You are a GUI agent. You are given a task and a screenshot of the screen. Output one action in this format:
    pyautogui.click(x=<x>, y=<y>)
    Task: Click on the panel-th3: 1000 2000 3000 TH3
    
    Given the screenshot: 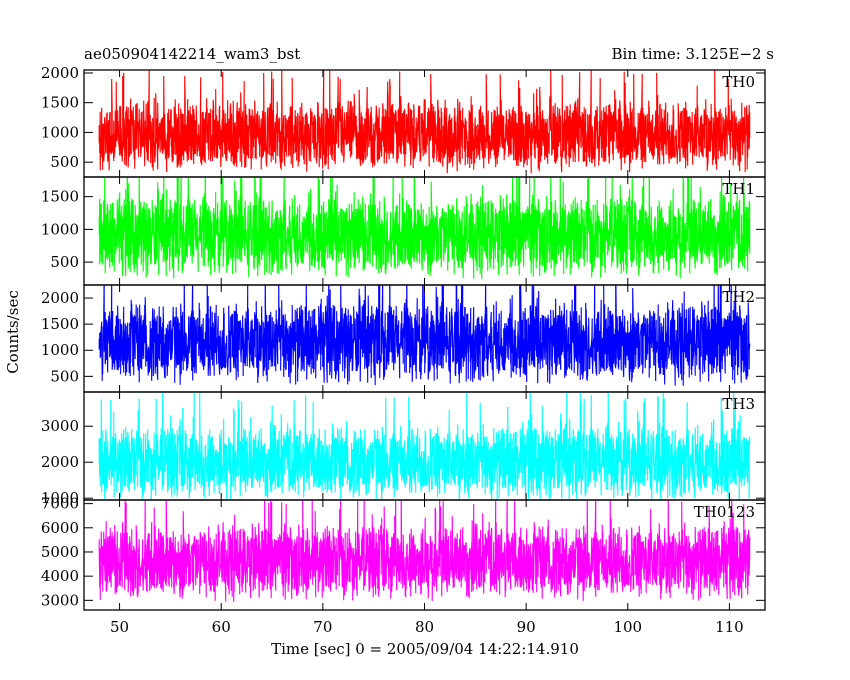 What is the action you would take?
    pyautogui.click(x=403, y=449)
    